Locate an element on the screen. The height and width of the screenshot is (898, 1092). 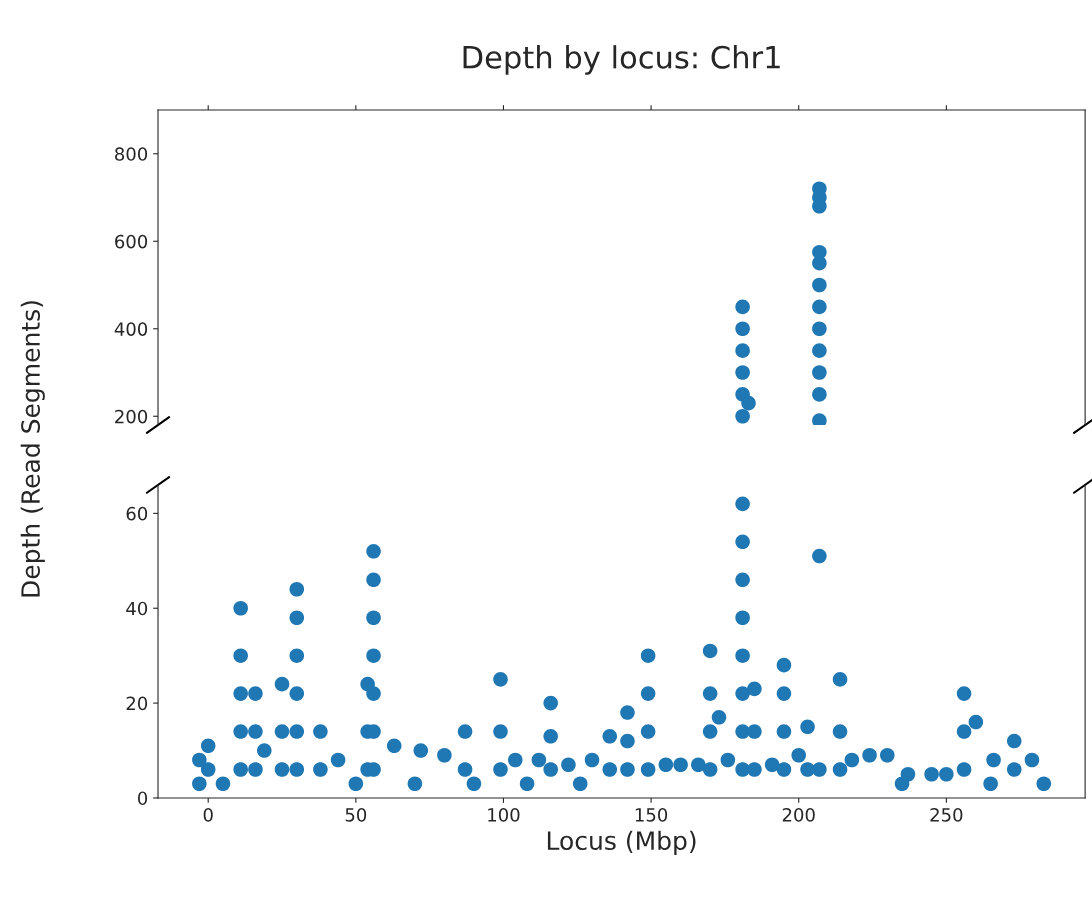
y-tick-label: 20 is located at coordinates (137, 703).